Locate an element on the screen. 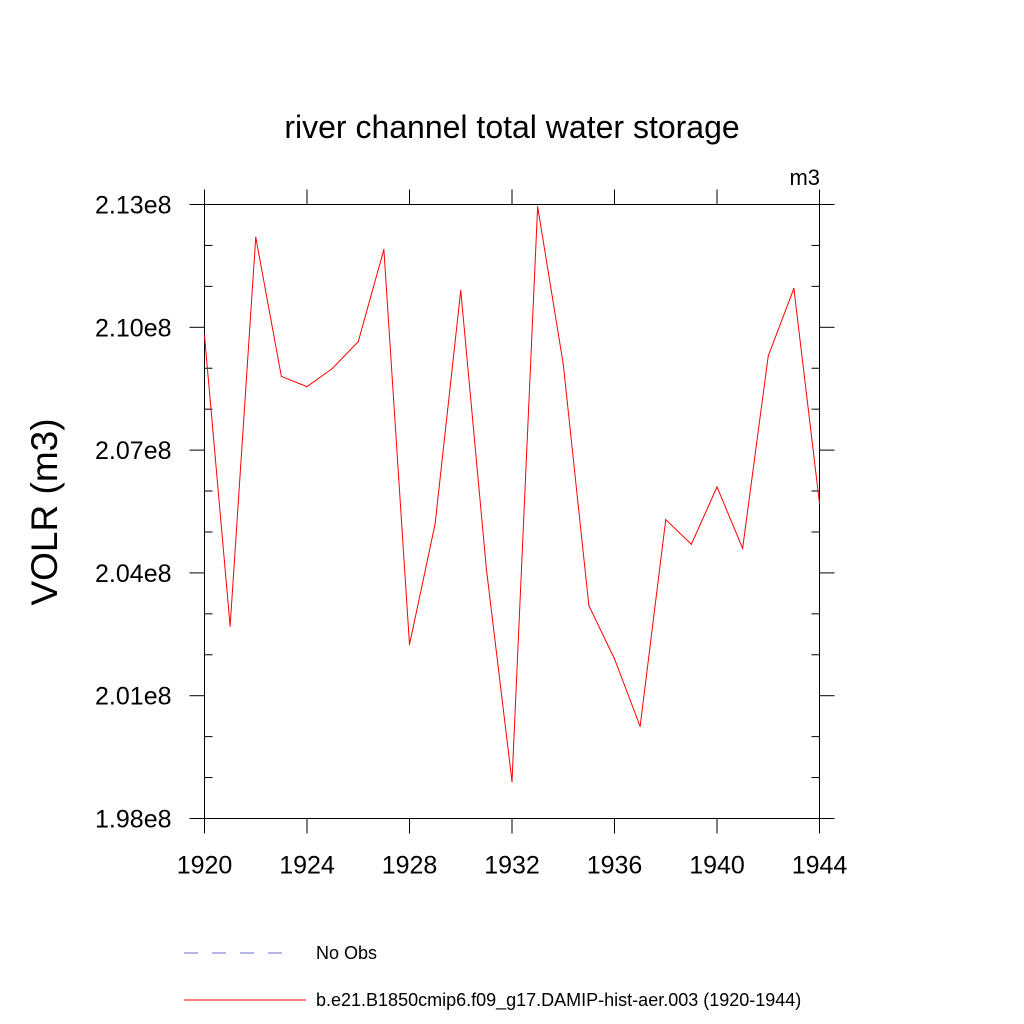  x-tick-label: 1944 is located at coordinates (820, 866).